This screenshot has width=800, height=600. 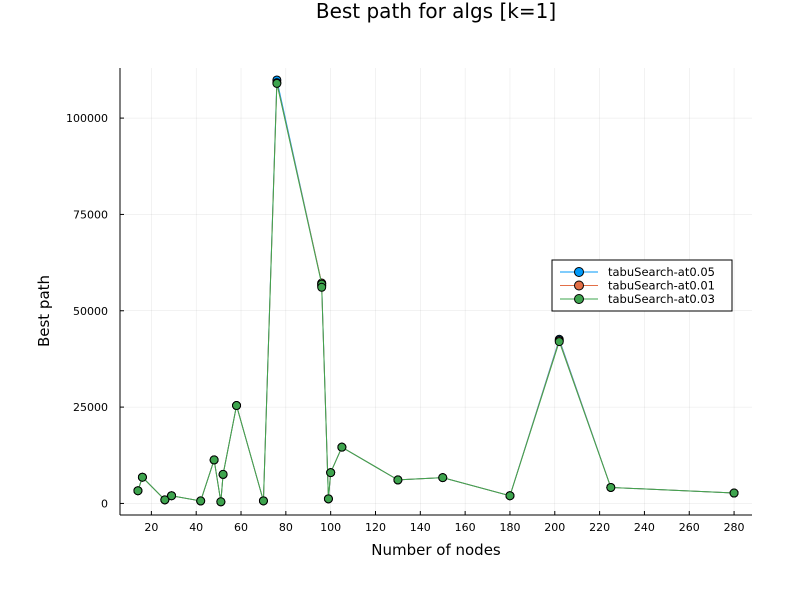 I want to click on x-tick-label: 260, so click(x=689, y=527).